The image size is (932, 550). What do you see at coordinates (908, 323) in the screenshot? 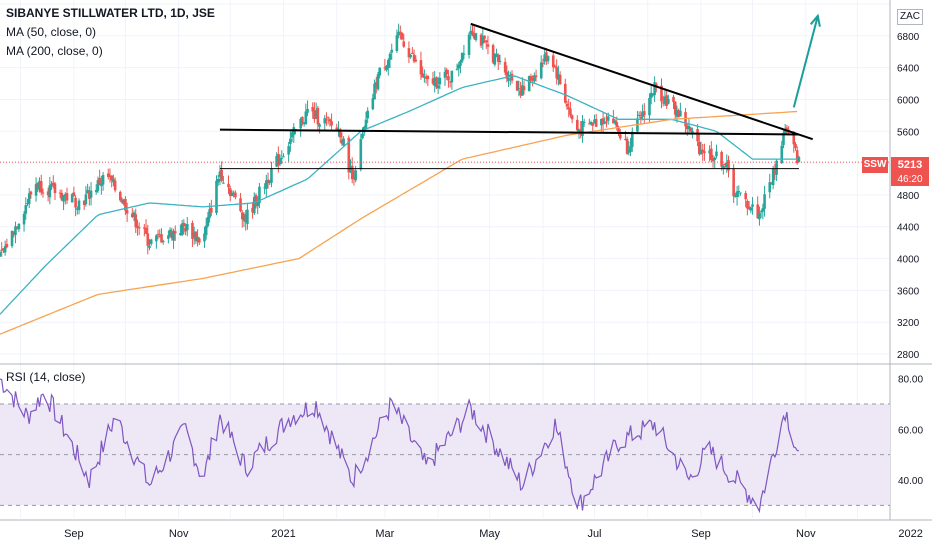
I see `price-tick-label: 3200` at bounding box center [908, 323].